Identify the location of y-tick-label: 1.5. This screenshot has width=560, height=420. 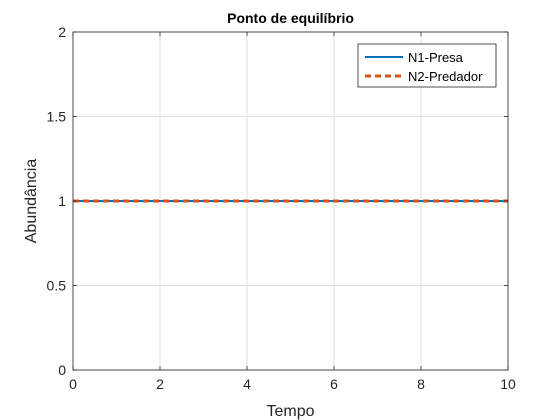
(57, 117).